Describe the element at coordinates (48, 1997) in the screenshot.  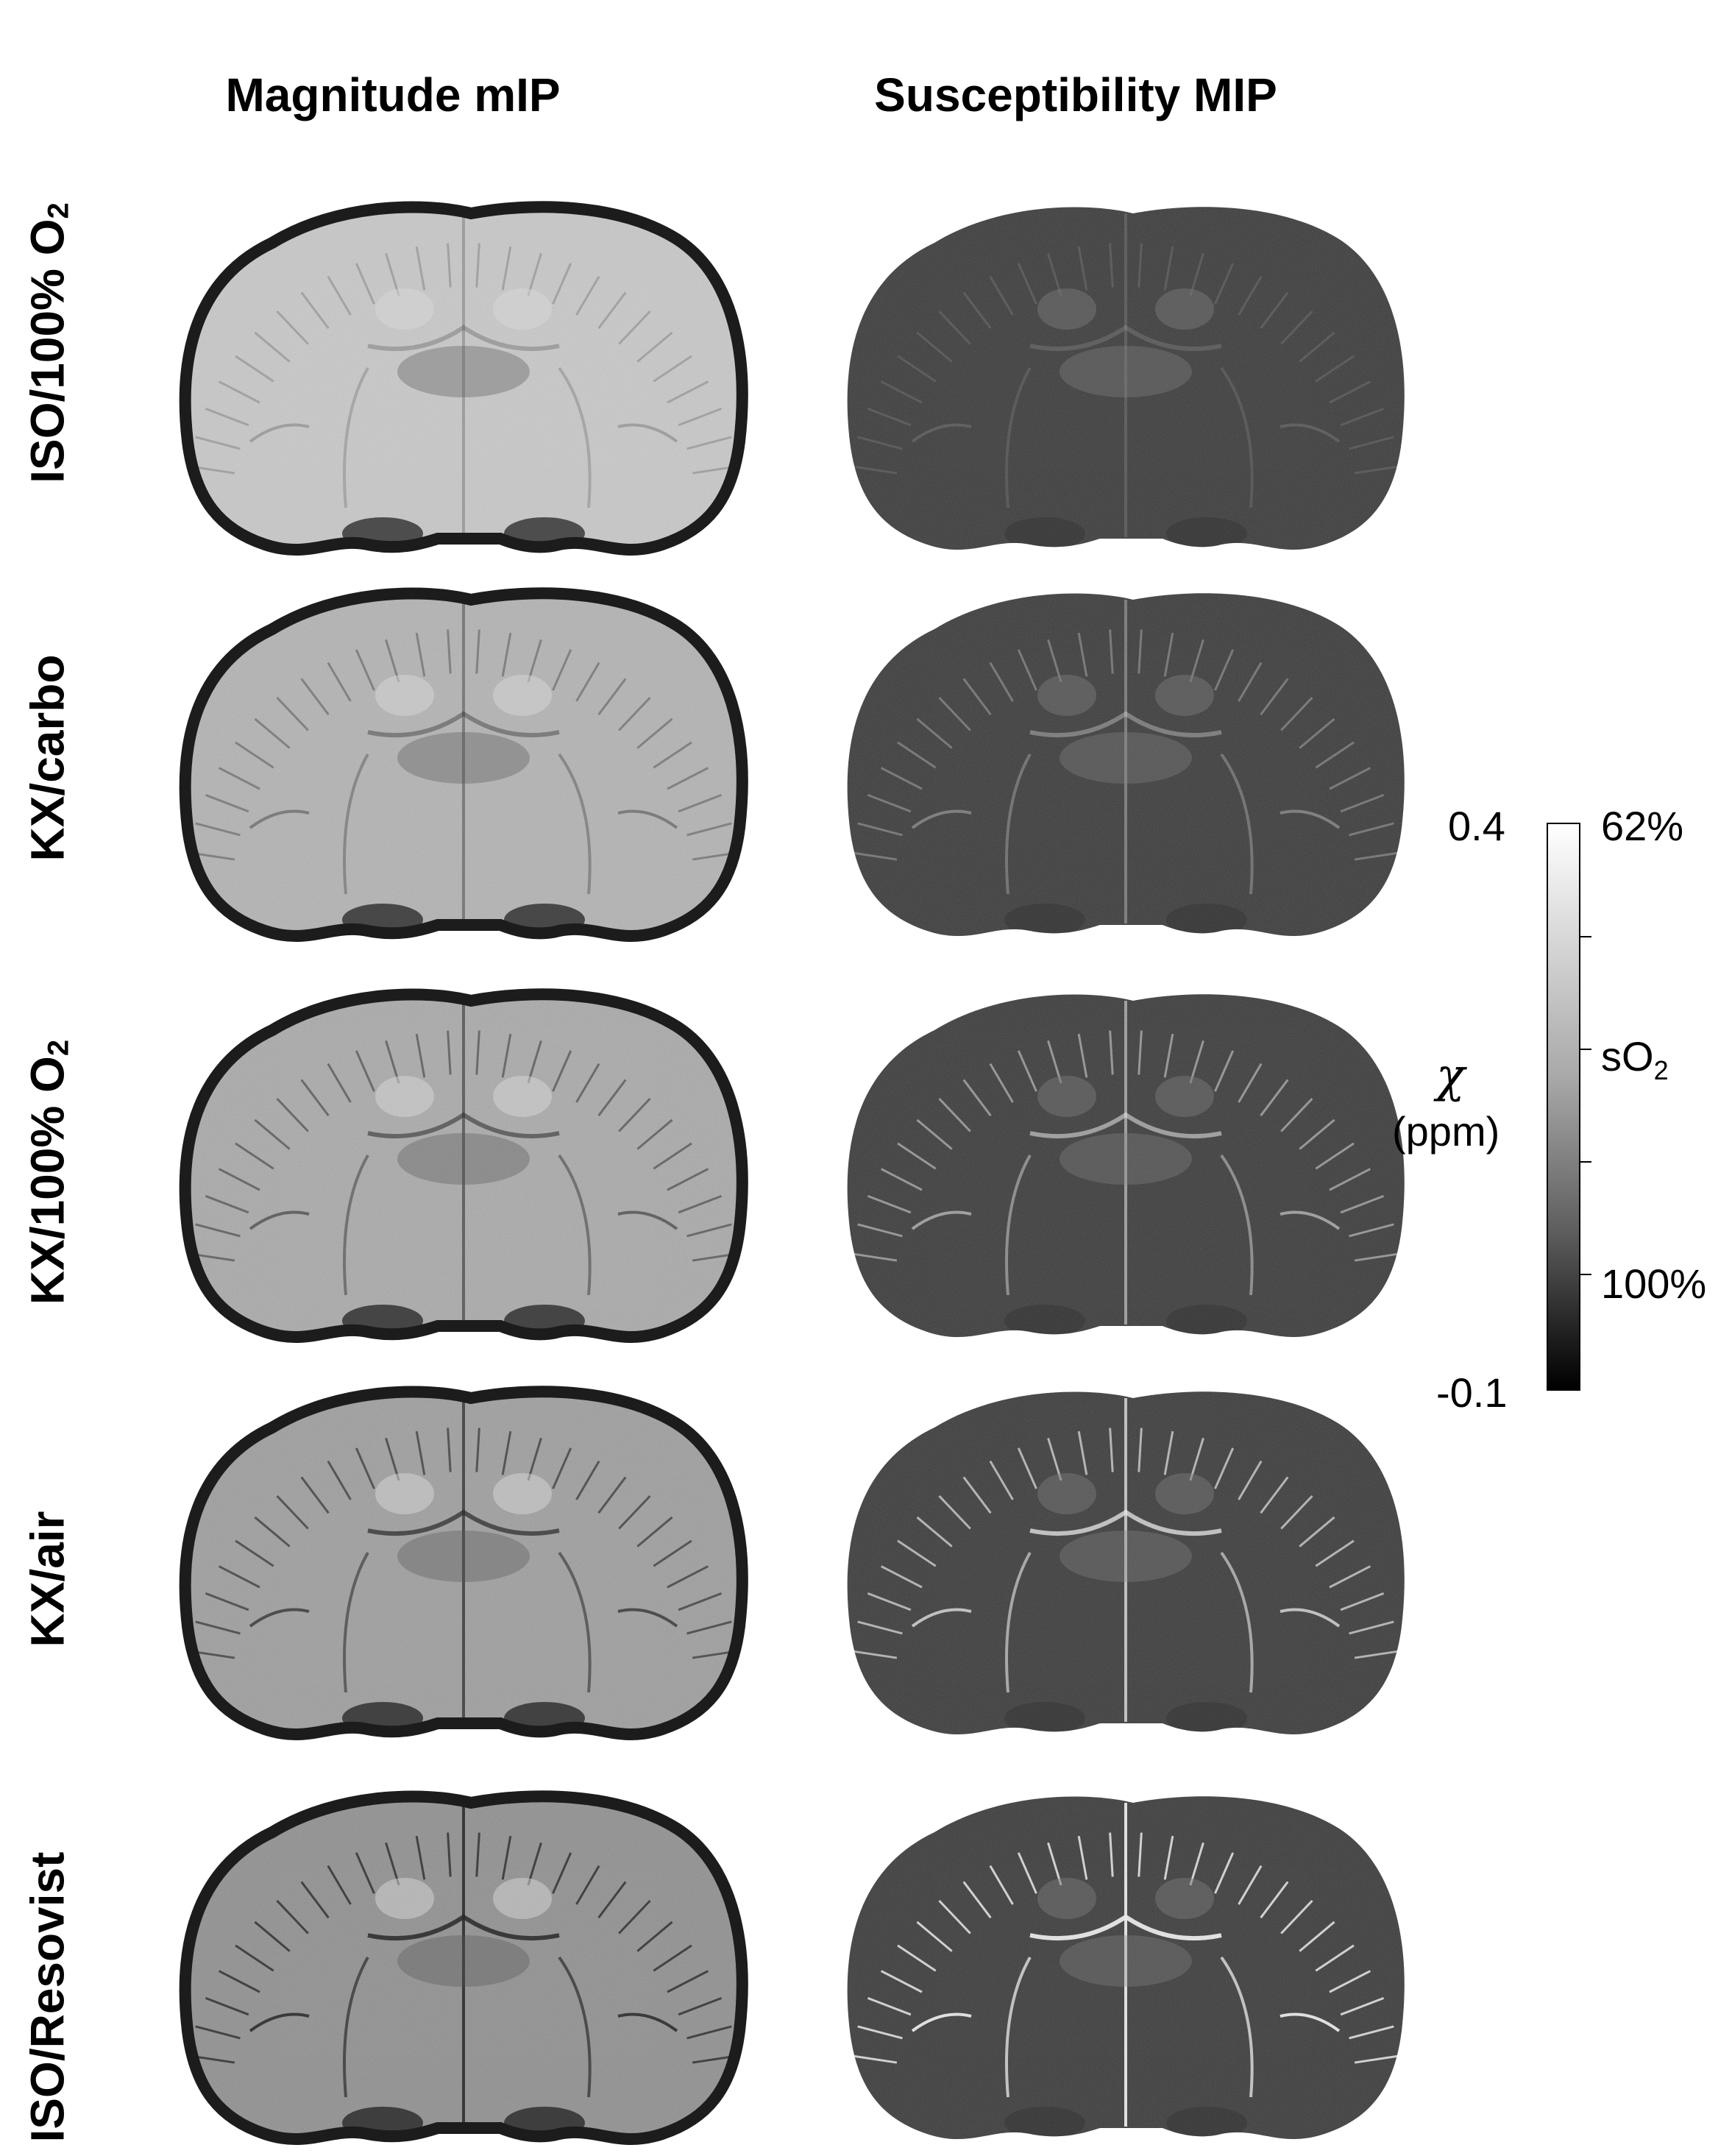
I see `row-label-text: ISO/Resovist` at that location.